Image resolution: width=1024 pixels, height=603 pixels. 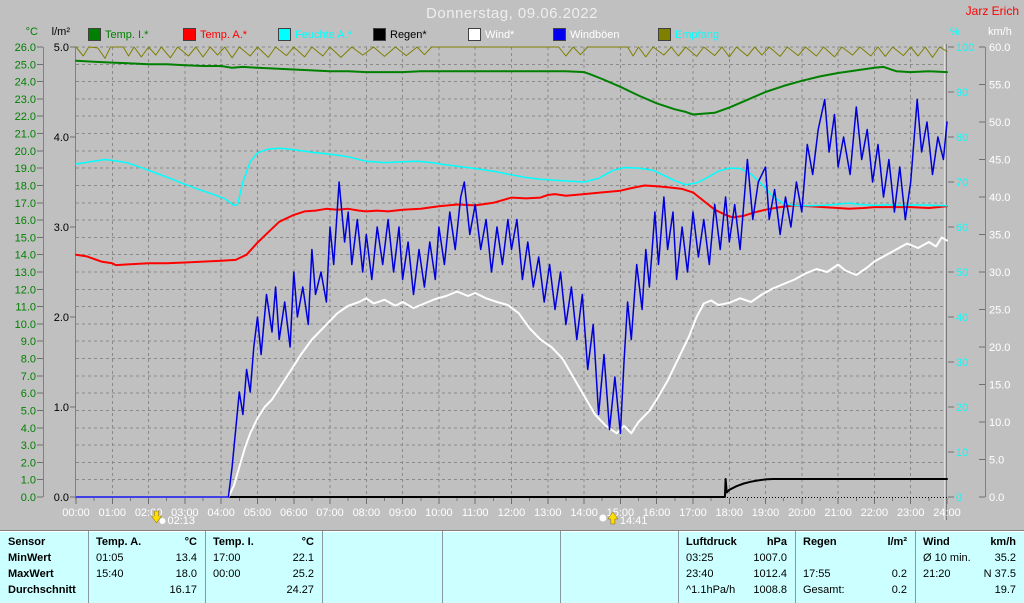 What do you see at coordinates (511, 177) in the screenshot?
I see `series-feuchte_a-line` at bounding box center [511, 177].